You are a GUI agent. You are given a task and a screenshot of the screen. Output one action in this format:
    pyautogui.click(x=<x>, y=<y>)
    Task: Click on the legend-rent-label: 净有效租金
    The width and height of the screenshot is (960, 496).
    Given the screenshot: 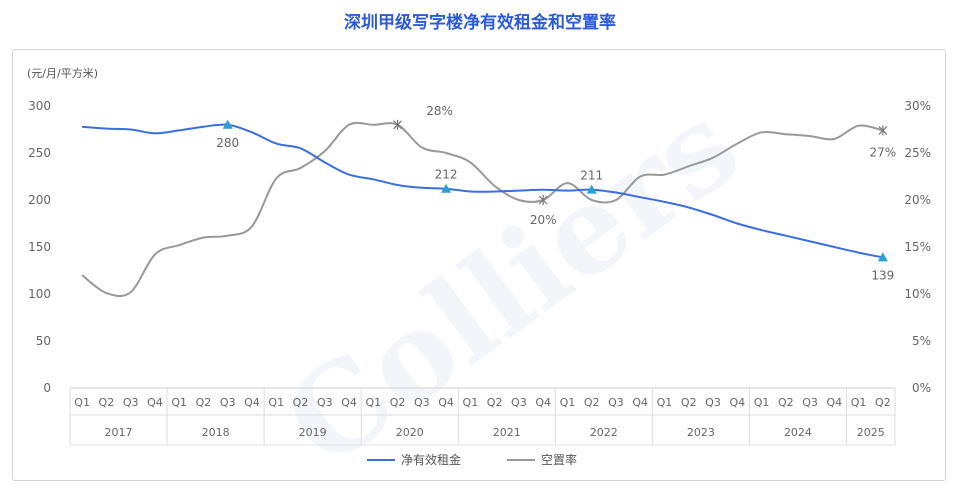 What is the action you would take?
    pyautogui.click(x=431, y=459)
    